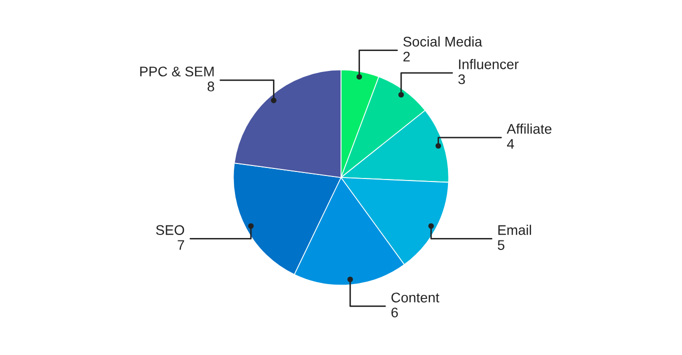 This screenshot has width=682, height=355. What do you see at coordinates (177, 71) in the screenshot?
I see `slice-label: PPC & SEM` at bounding box center [177, 71].